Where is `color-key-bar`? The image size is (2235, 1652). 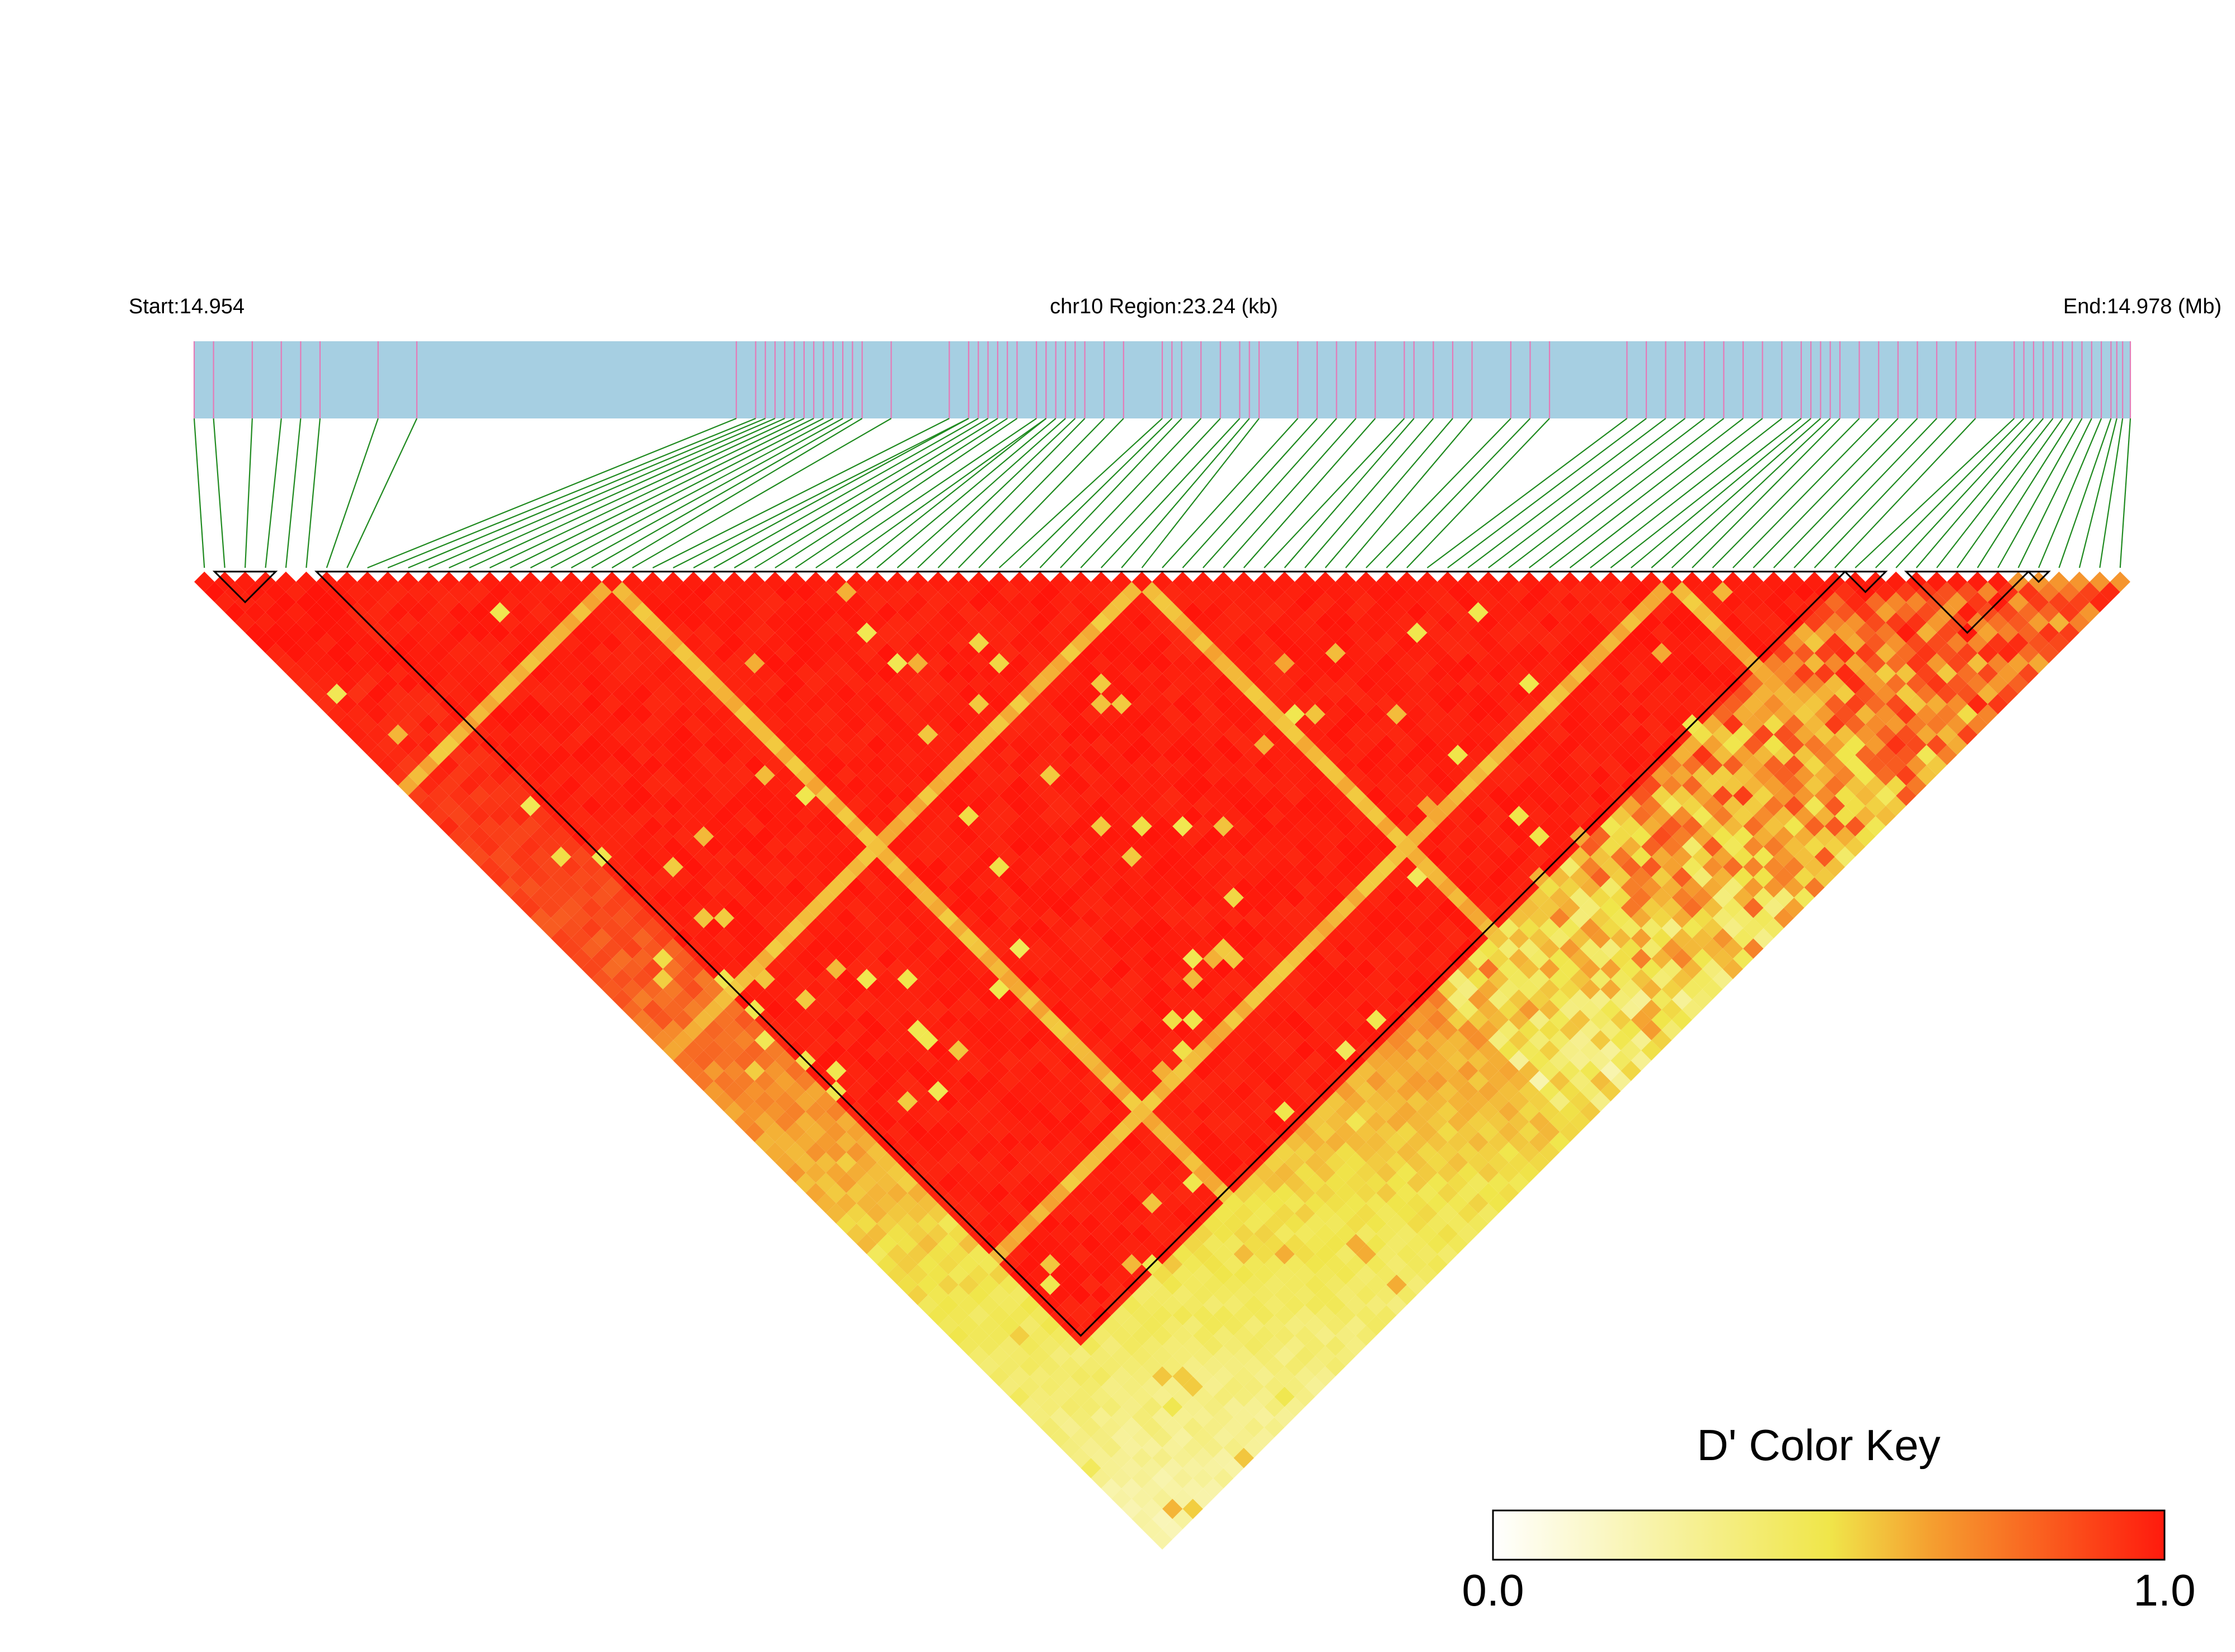
color-key-bar is located at coordinates (1829, 1535).